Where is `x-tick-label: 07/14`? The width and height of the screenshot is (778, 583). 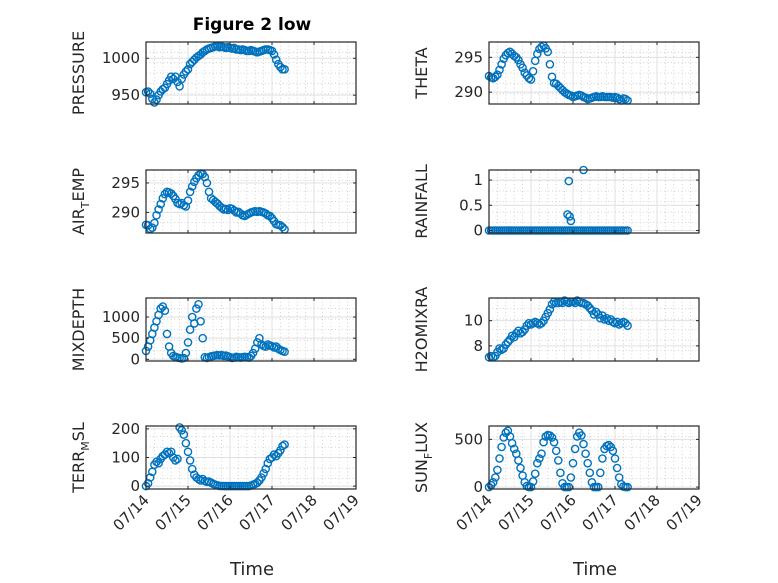 x-tick-label: 07/14 is located at coordinates (474, 512).